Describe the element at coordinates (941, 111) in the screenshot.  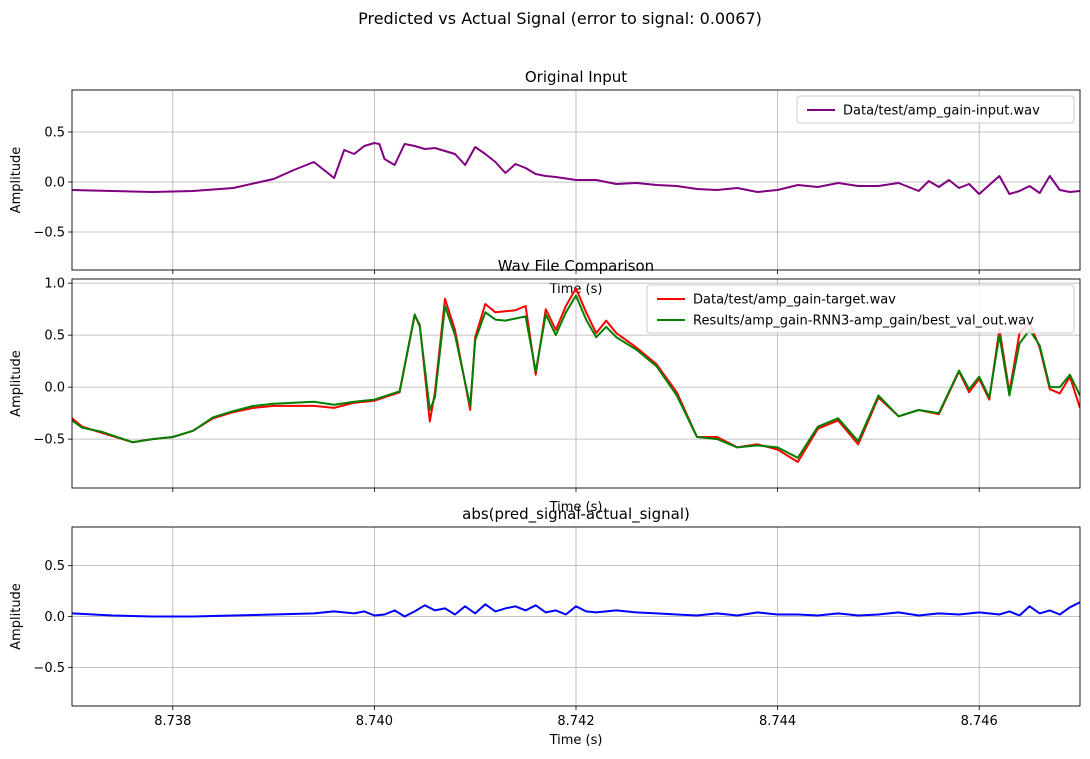
I see `legend-entry: Data/test/amp_gain-input.wav` at that location.